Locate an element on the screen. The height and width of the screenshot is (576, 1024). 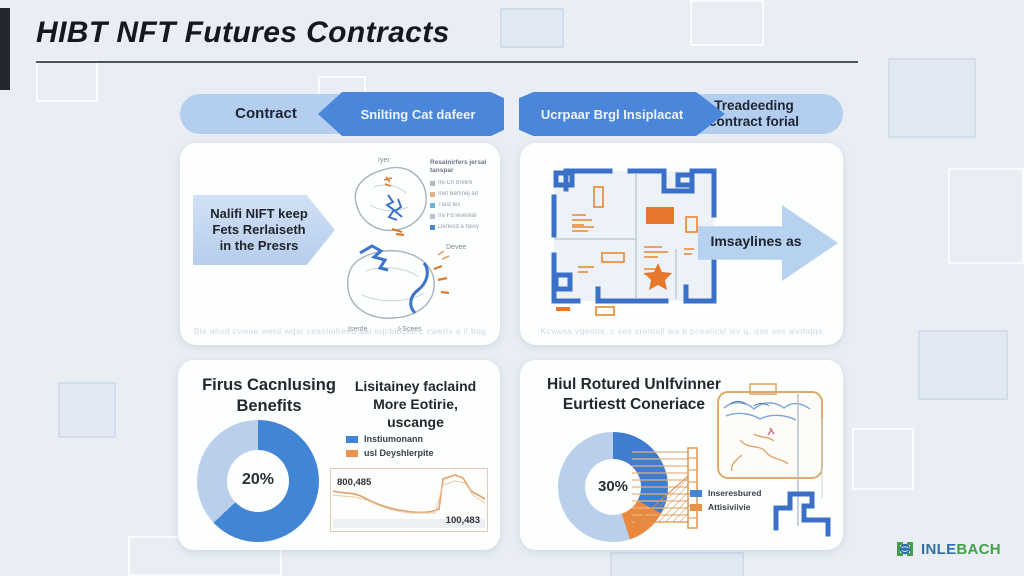
sketch-legend-item: Ire Fd levereal is located at coordinates (461, 216).